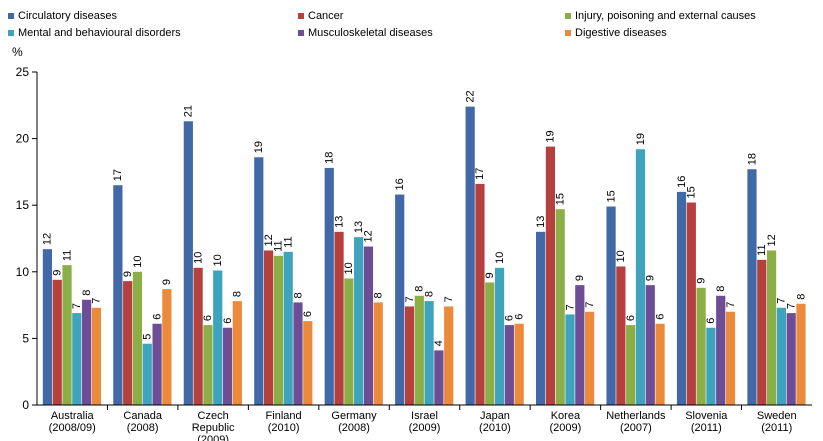  What do you see at coordinates (706, 422) in the screenshot?
I see `x-category-label: Slovenia (2011)` at bounding box center [706, 422].